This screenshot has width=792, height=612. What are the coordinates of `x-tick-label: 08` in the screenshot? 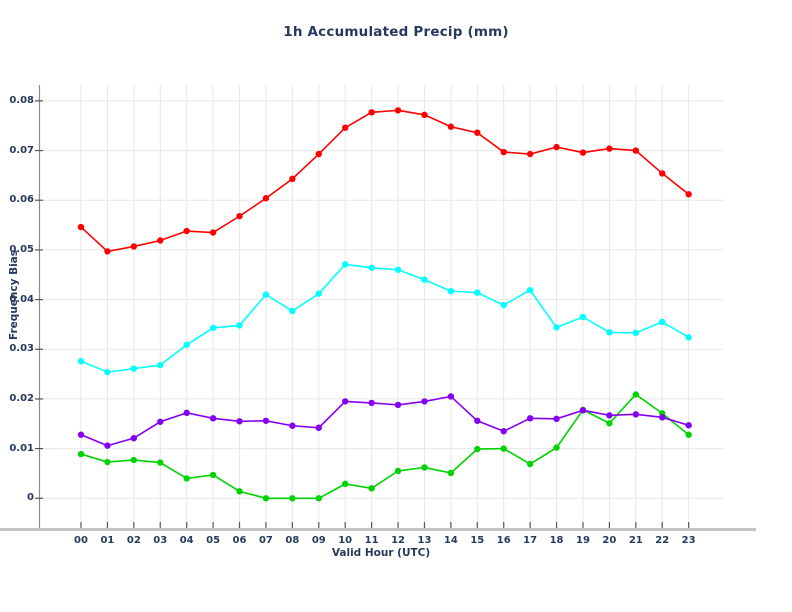 It's located at (292, 540).